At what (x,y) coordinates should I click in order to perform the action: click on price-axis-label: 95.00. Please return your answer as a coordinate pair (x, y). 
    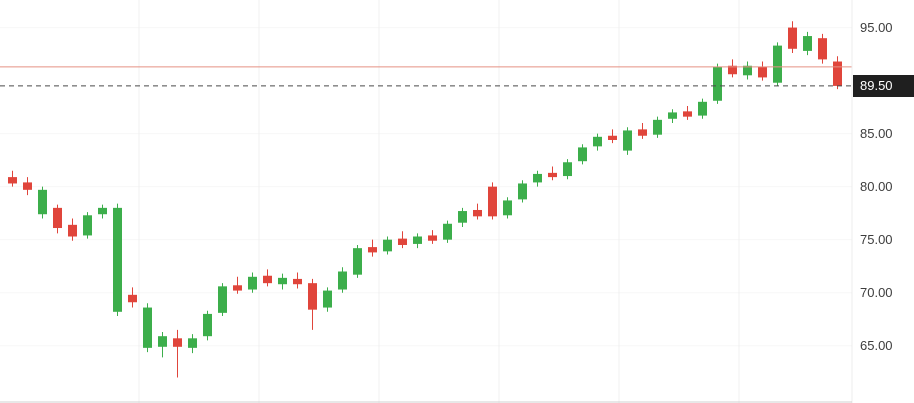
    Looking at the image, I should click on (876, 27).